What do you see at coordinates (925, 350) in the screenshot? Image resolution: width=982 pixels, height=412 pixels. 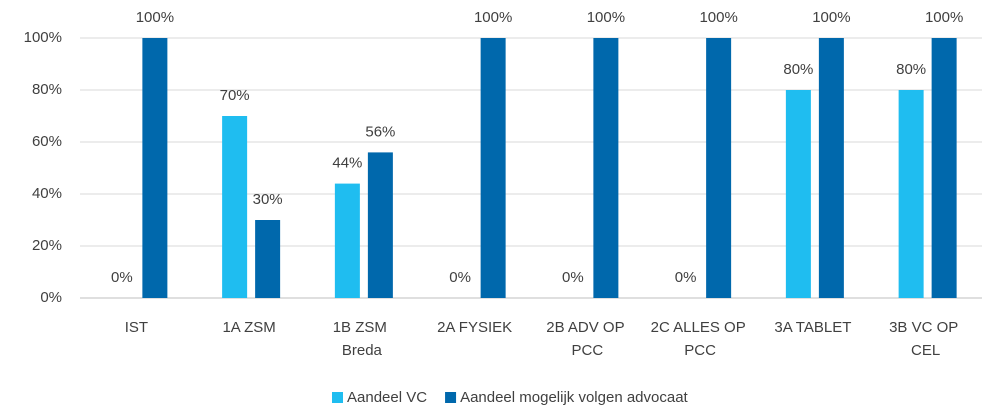 I see `x-tick-label-line: CEL` at bounding box center [925, 350].